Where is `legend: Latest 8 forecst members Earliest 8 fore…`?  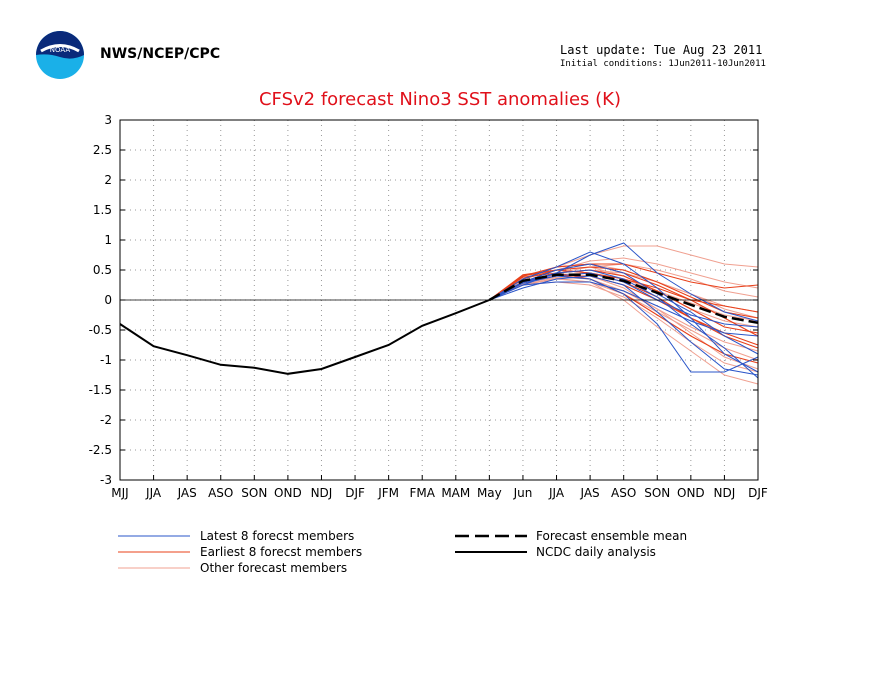 legend: Latest 8 forecst members Earliest 8 fore… is located at coordinates (402, 552).